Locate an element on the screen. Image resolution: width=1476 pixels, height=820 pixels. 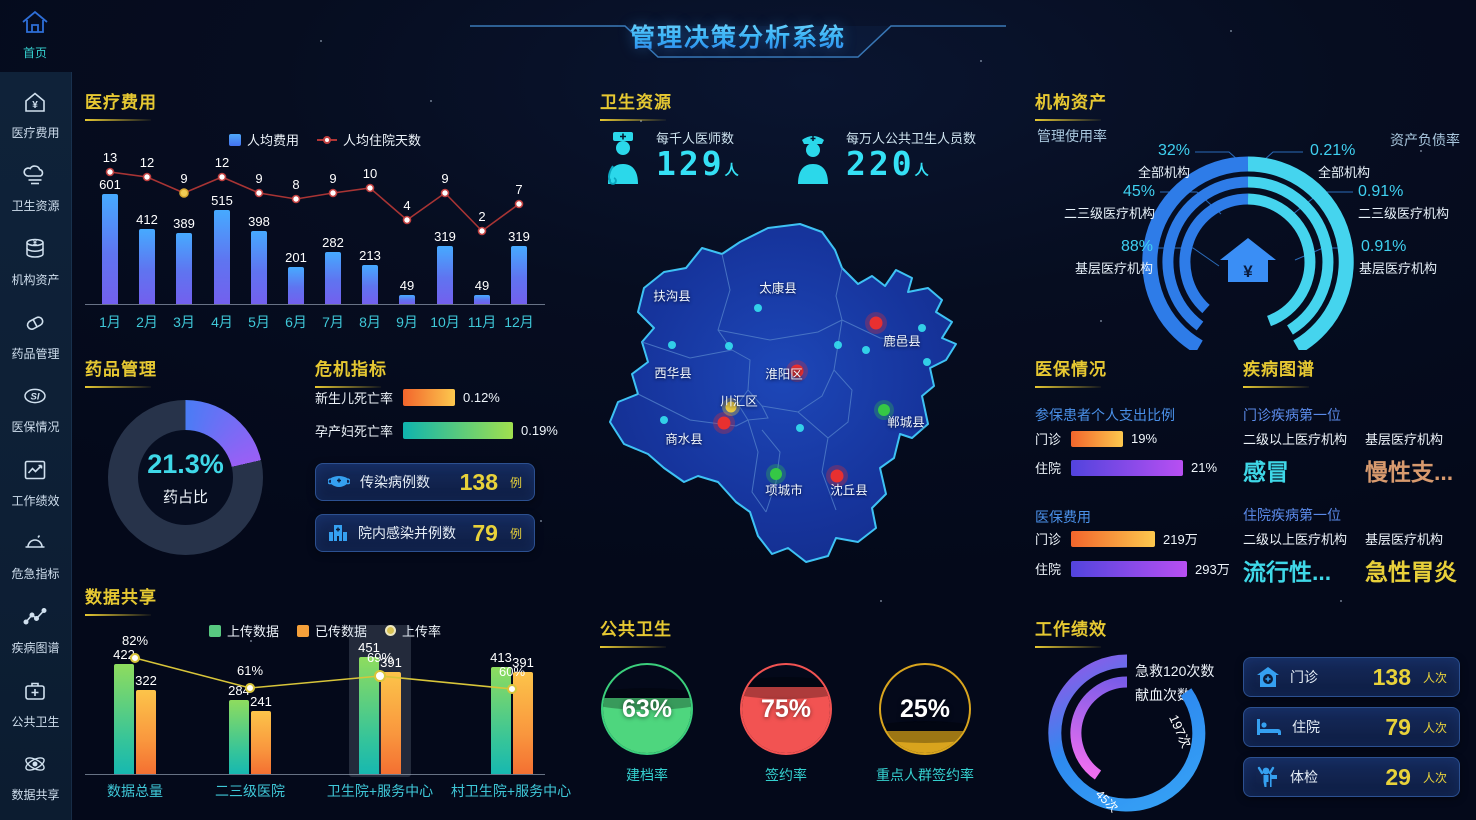
district-label: 鹿邑县 is located at coordinates (902, 341).